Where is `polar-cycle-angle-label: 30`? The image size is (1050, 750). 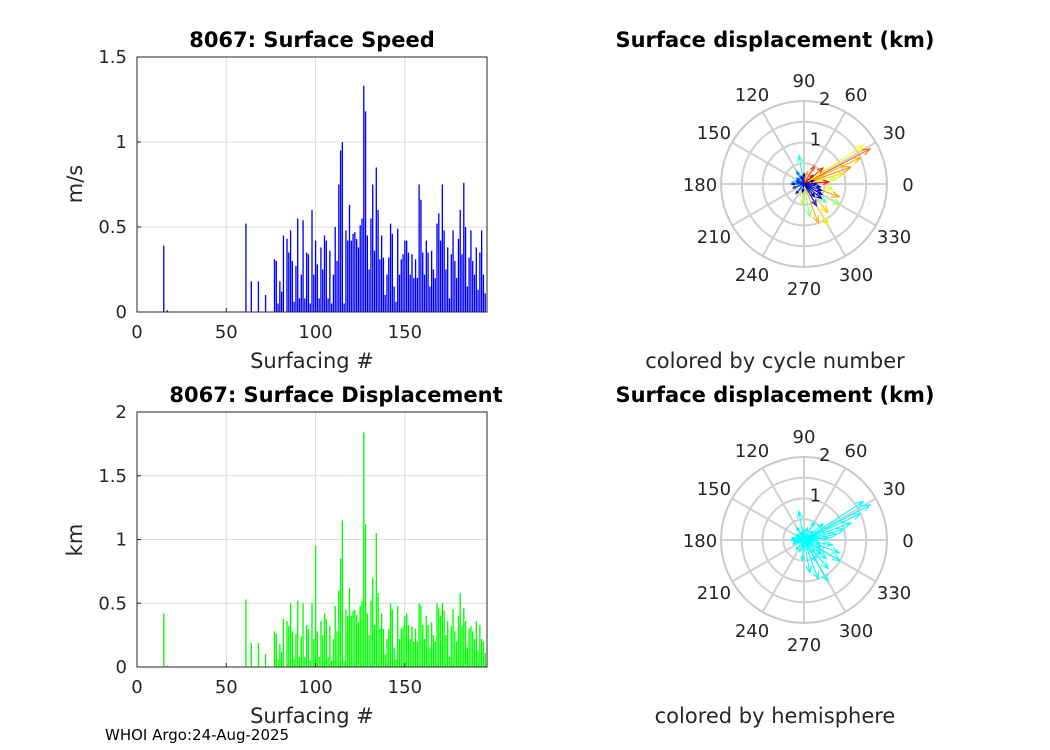
polar-cycle-angle-label: 30 is located at coordinates (894, 133).